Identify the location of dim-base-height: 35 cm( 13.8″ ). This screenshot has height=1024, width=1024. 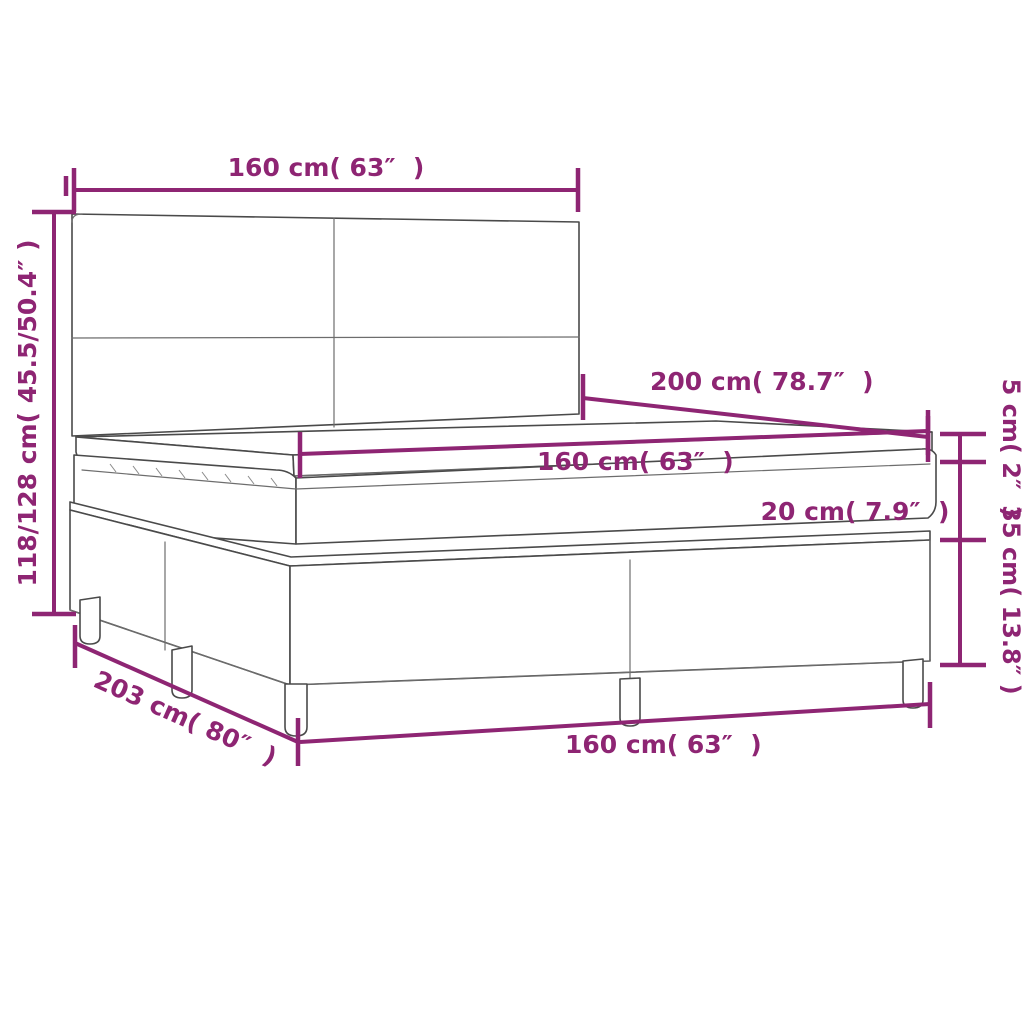
(982, 600).